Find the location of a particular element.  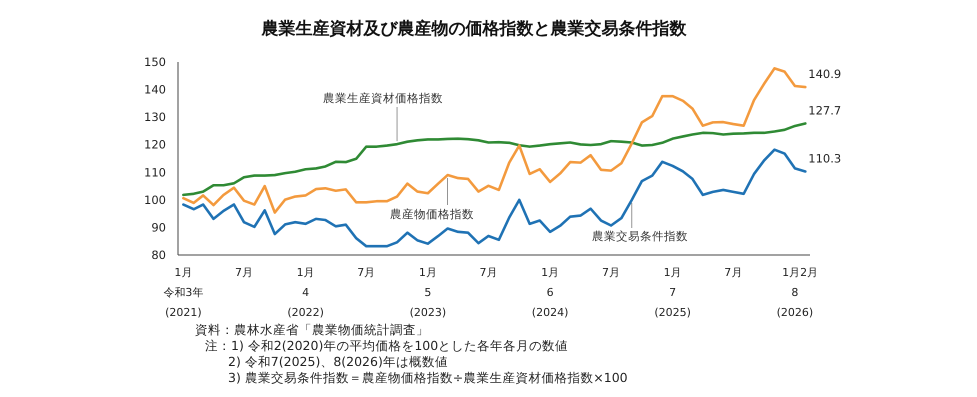

text: 7 is located at coordinates (672, 292).